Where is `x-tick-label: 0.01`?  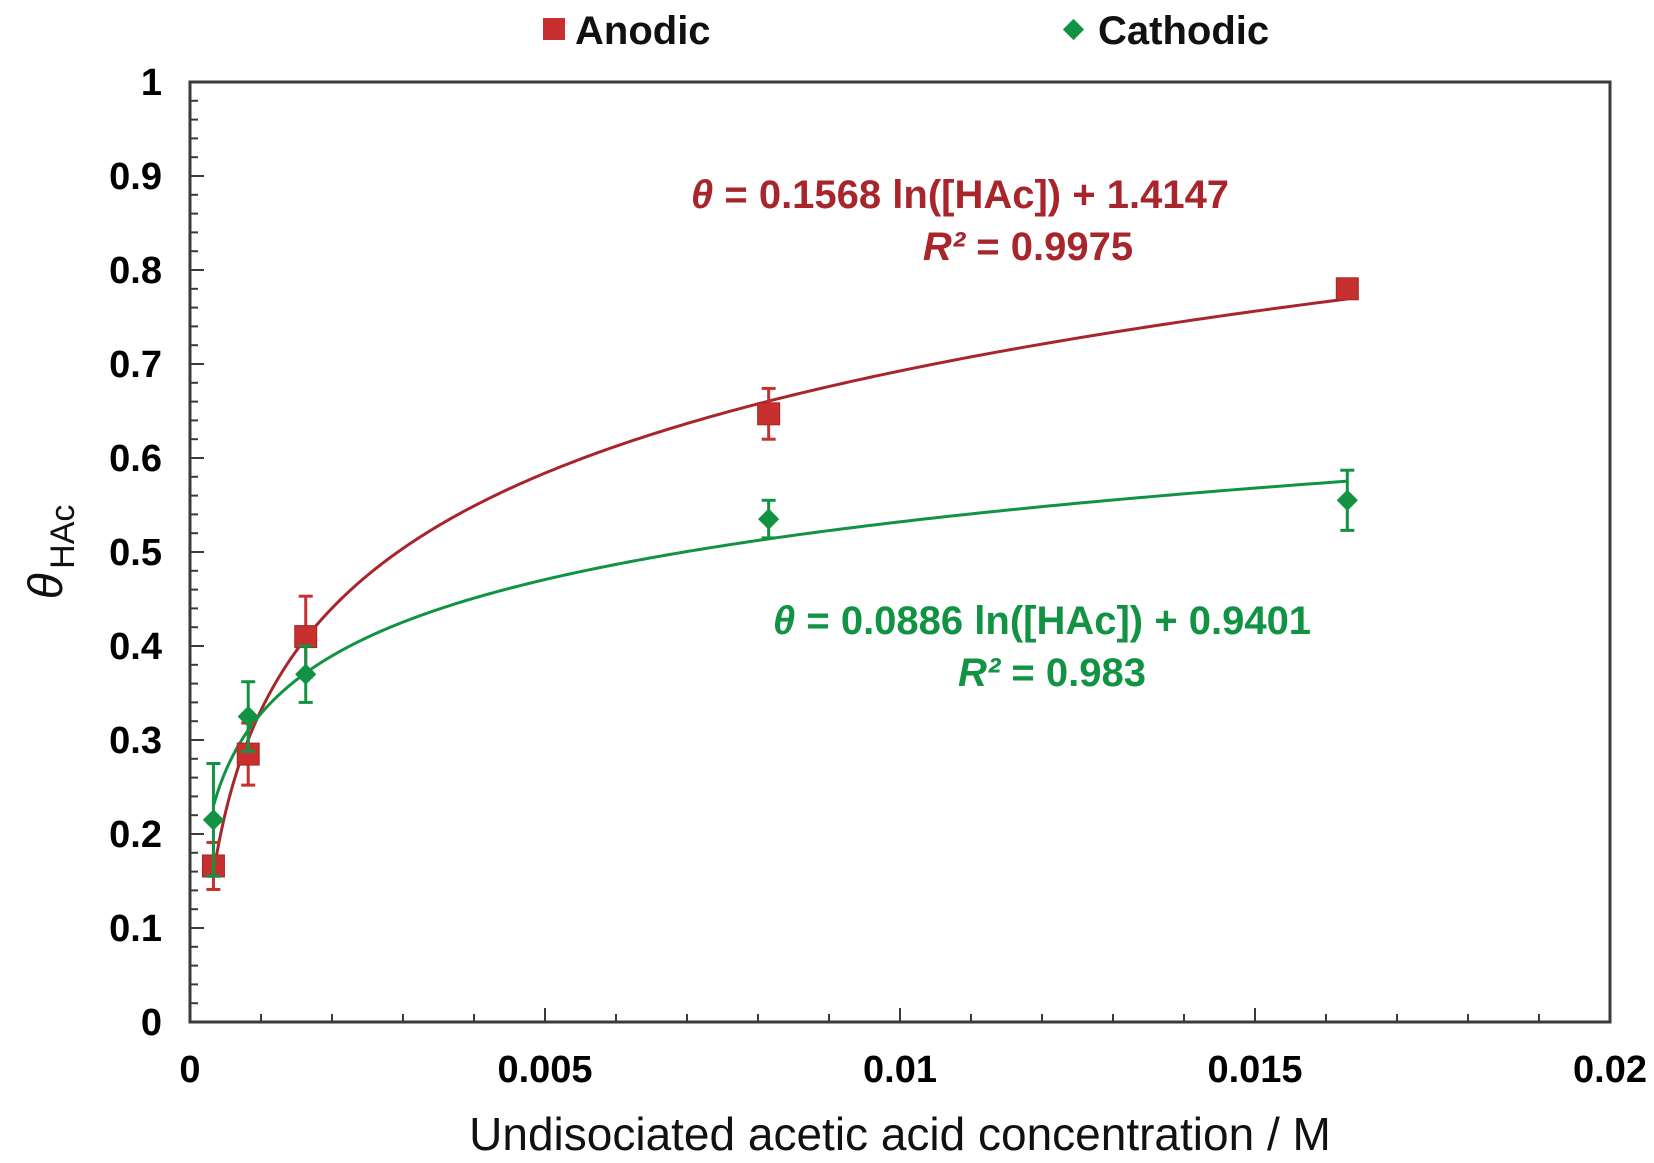
x-tick-label: 0.01 is located at coordinates (900, 1070).